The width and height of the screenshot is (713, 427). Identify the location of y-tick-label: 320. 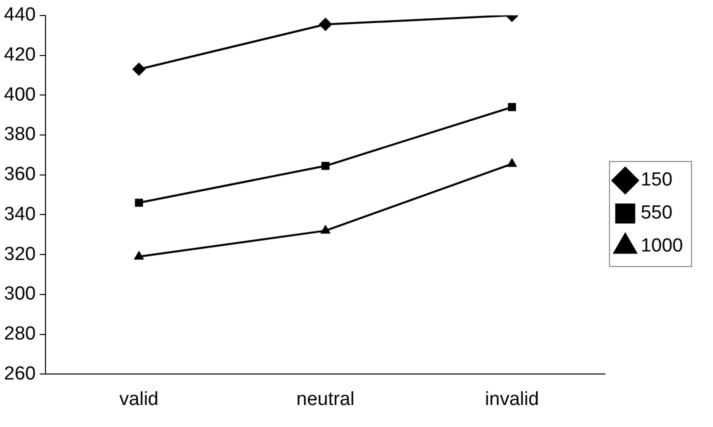
(20, 254).